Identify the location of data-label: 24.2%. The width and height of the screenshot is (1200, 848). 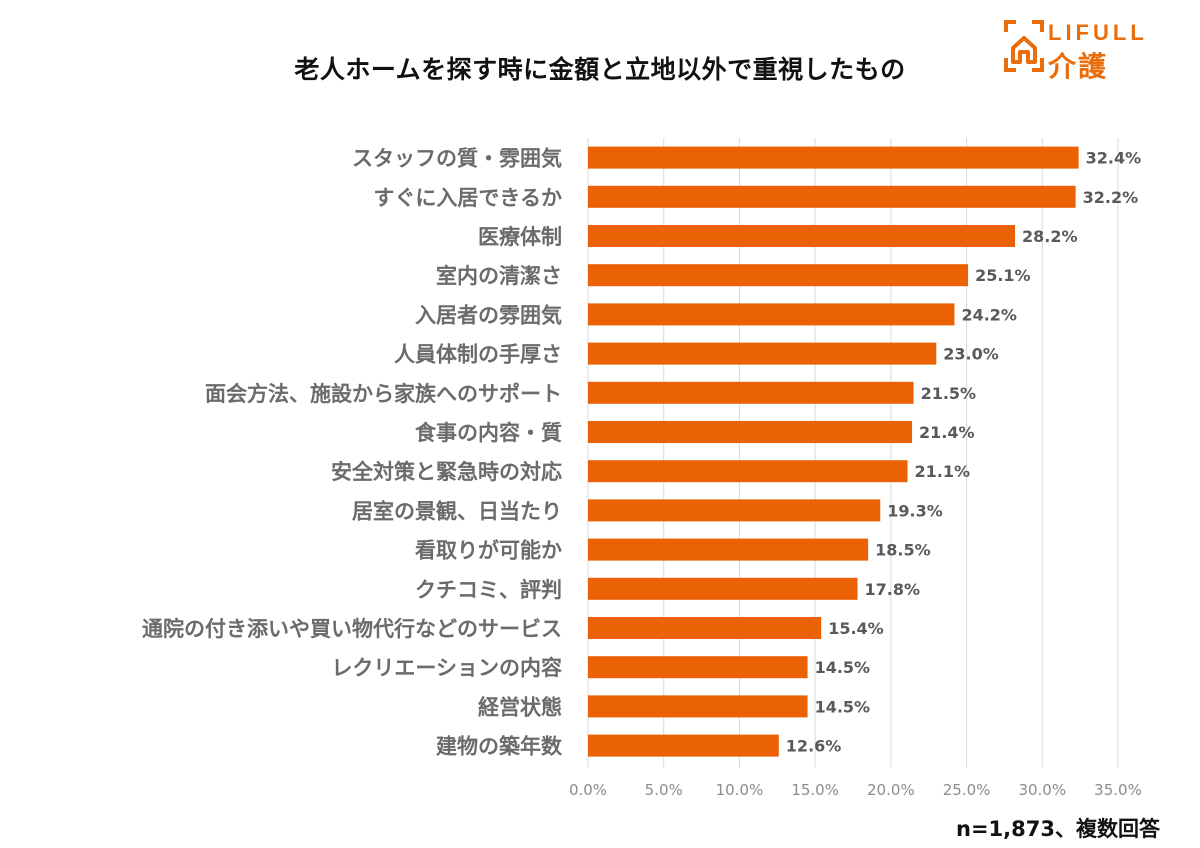
(989, 314).